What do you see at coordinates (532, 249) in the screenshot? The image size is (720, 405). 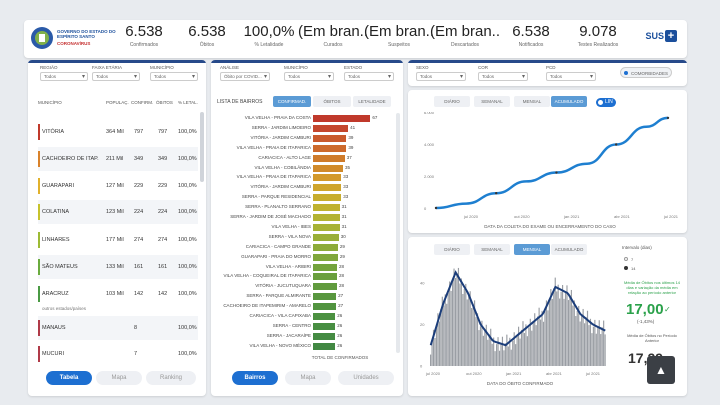 I see `chart-tab: MENSAL` at bounding box center [532, 249].